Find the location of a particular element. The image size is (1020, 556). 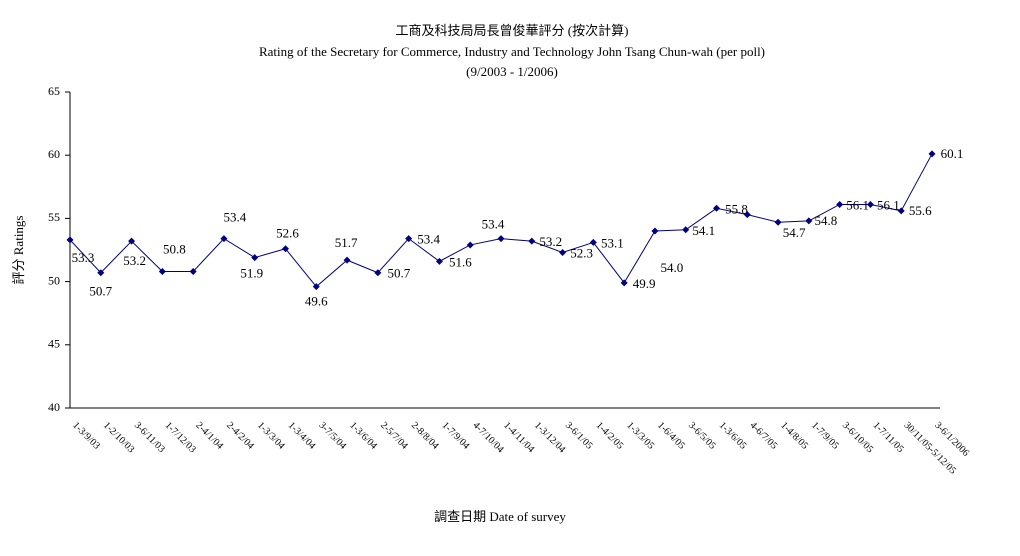

data-label: 50.8 is located at coordinates (174, 248).